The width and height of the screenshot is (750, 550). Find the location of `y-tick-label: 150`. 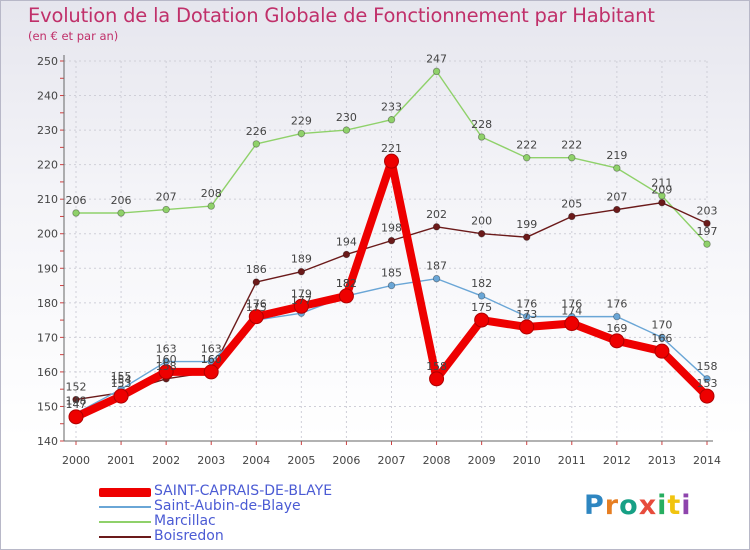

y-tick-label: 150 is located at coordinates (47, 406).